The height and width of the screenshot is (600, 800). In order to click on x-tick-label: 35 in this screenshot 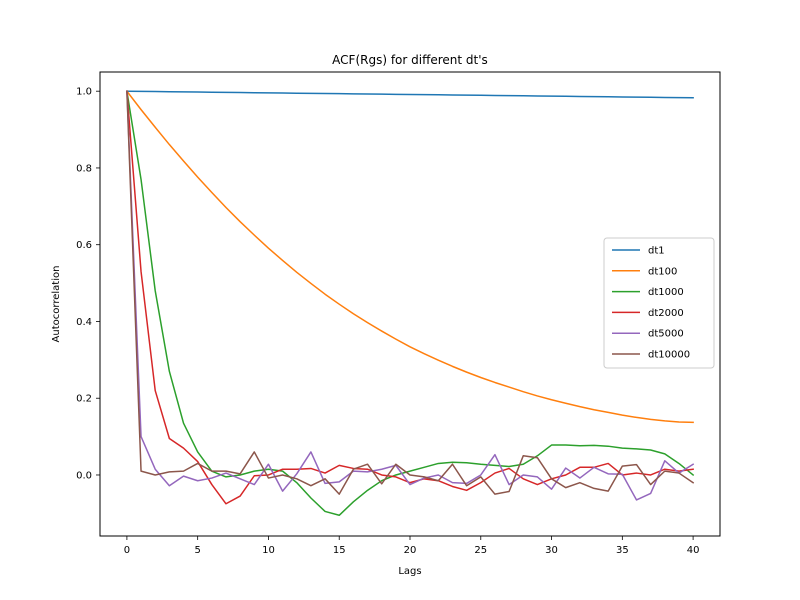, I will do `click(622, 550)`.